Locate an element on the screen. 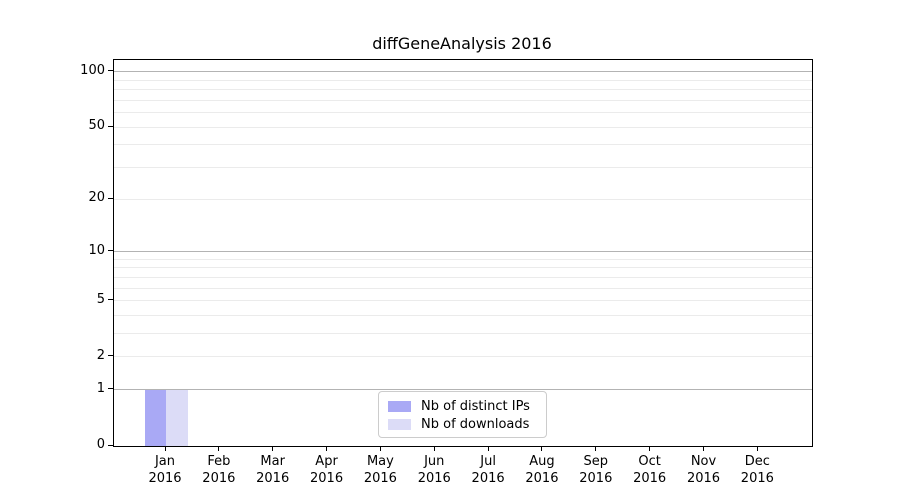  y-tick-label: 50 is located at coordinates (96, 126).